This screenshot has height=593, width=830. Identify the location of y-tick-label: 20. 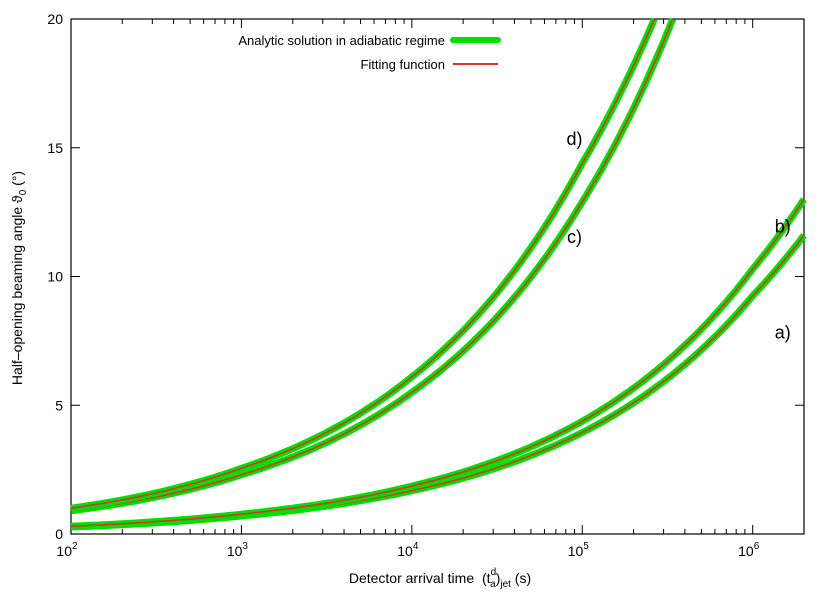
(55, 19).